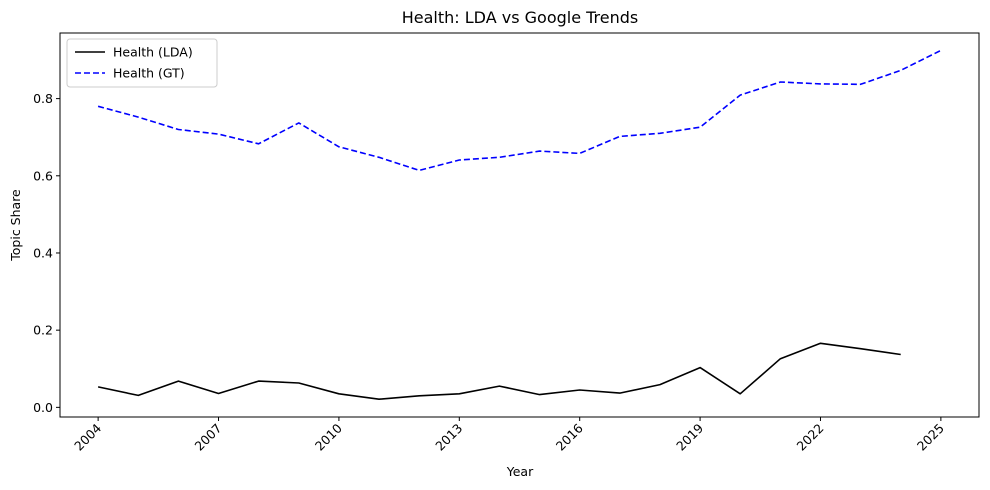 Image resolution: width=990 pixels, height=490 pixels. I want to click on legend-box, so click(142, 63).